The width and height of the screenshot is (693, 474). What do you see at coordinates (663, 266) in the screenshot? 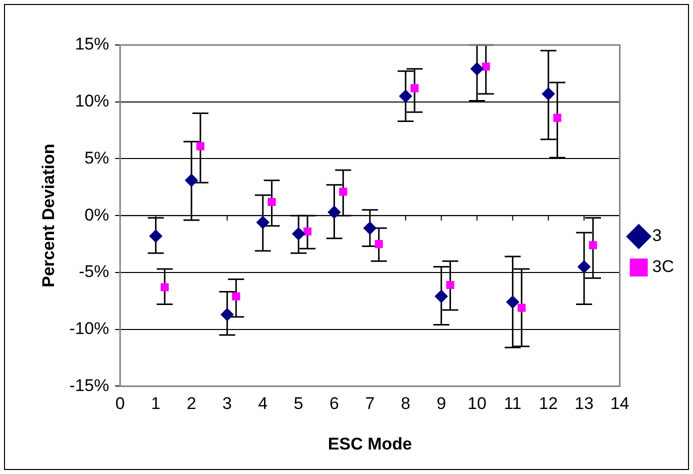
I see `legend-label: 3C` at bounding box center [663, 266].